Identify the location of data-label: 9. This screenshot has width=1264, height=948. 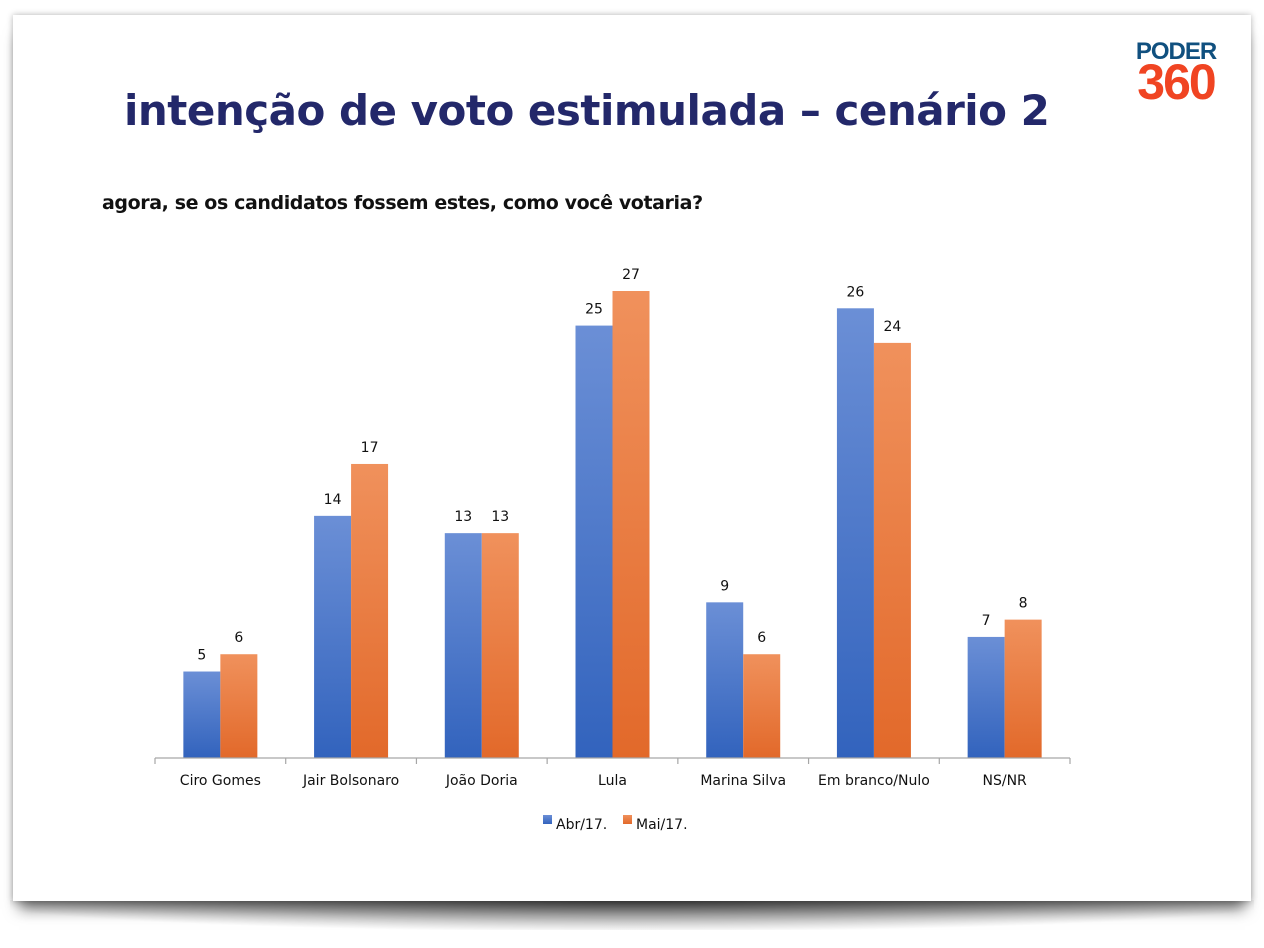
(724, 586).